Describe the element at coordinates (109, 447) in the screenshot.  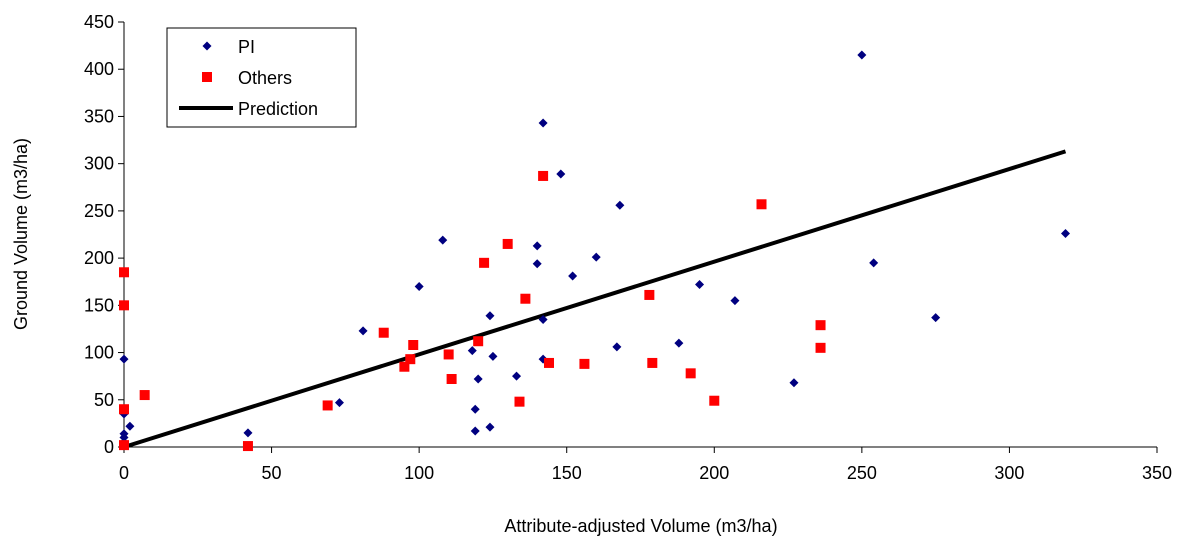
I see `y-tick-label: 0` at that location.